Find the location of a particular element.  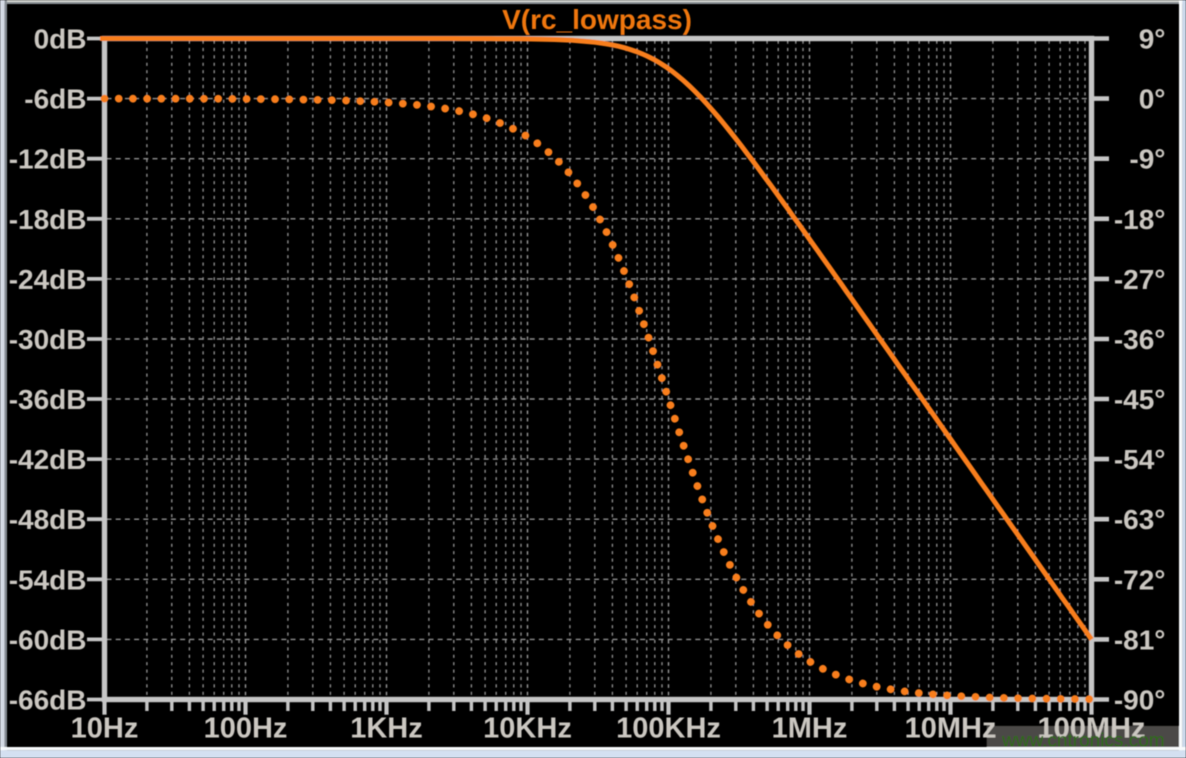

svg-text: -24dB is located at coordinates (48, 279).